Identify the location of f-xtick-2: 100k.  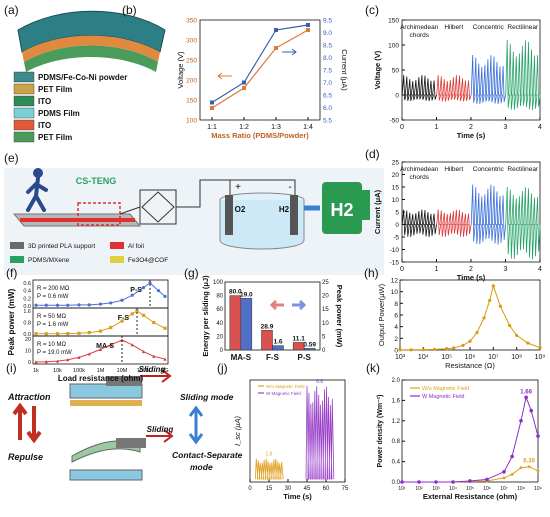
(79, 371).